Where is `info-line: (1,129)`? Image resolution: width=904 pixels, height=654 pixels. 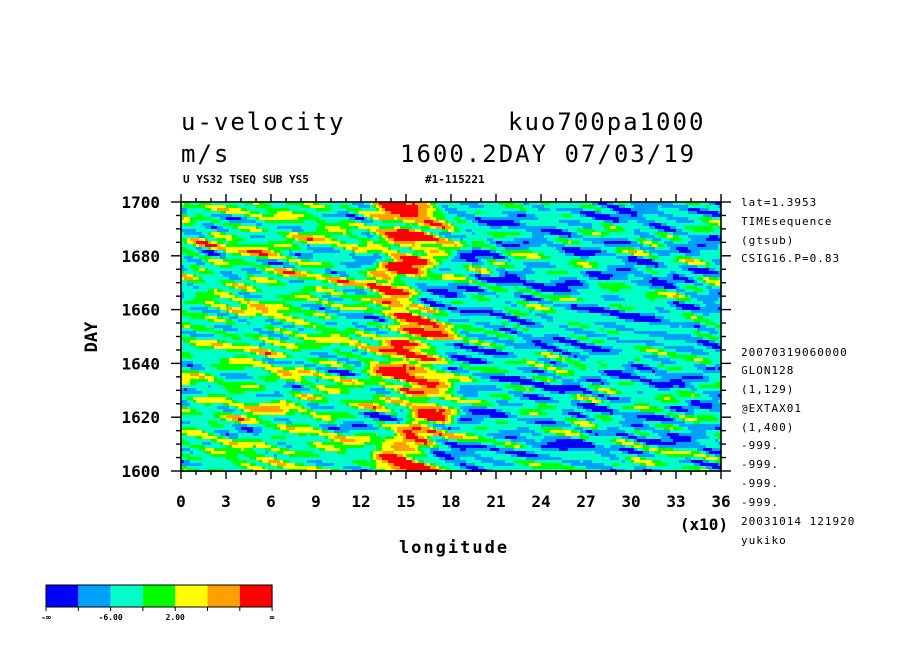
info-line: (1,129) is located at coordinates (768, 389).